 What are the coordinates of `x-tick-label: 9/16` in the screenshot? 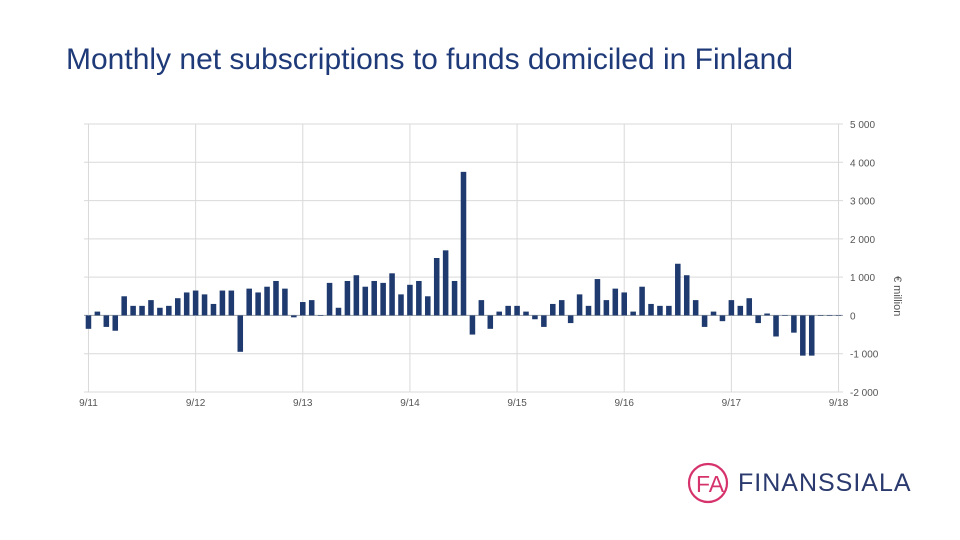 It's located at (624, 403).